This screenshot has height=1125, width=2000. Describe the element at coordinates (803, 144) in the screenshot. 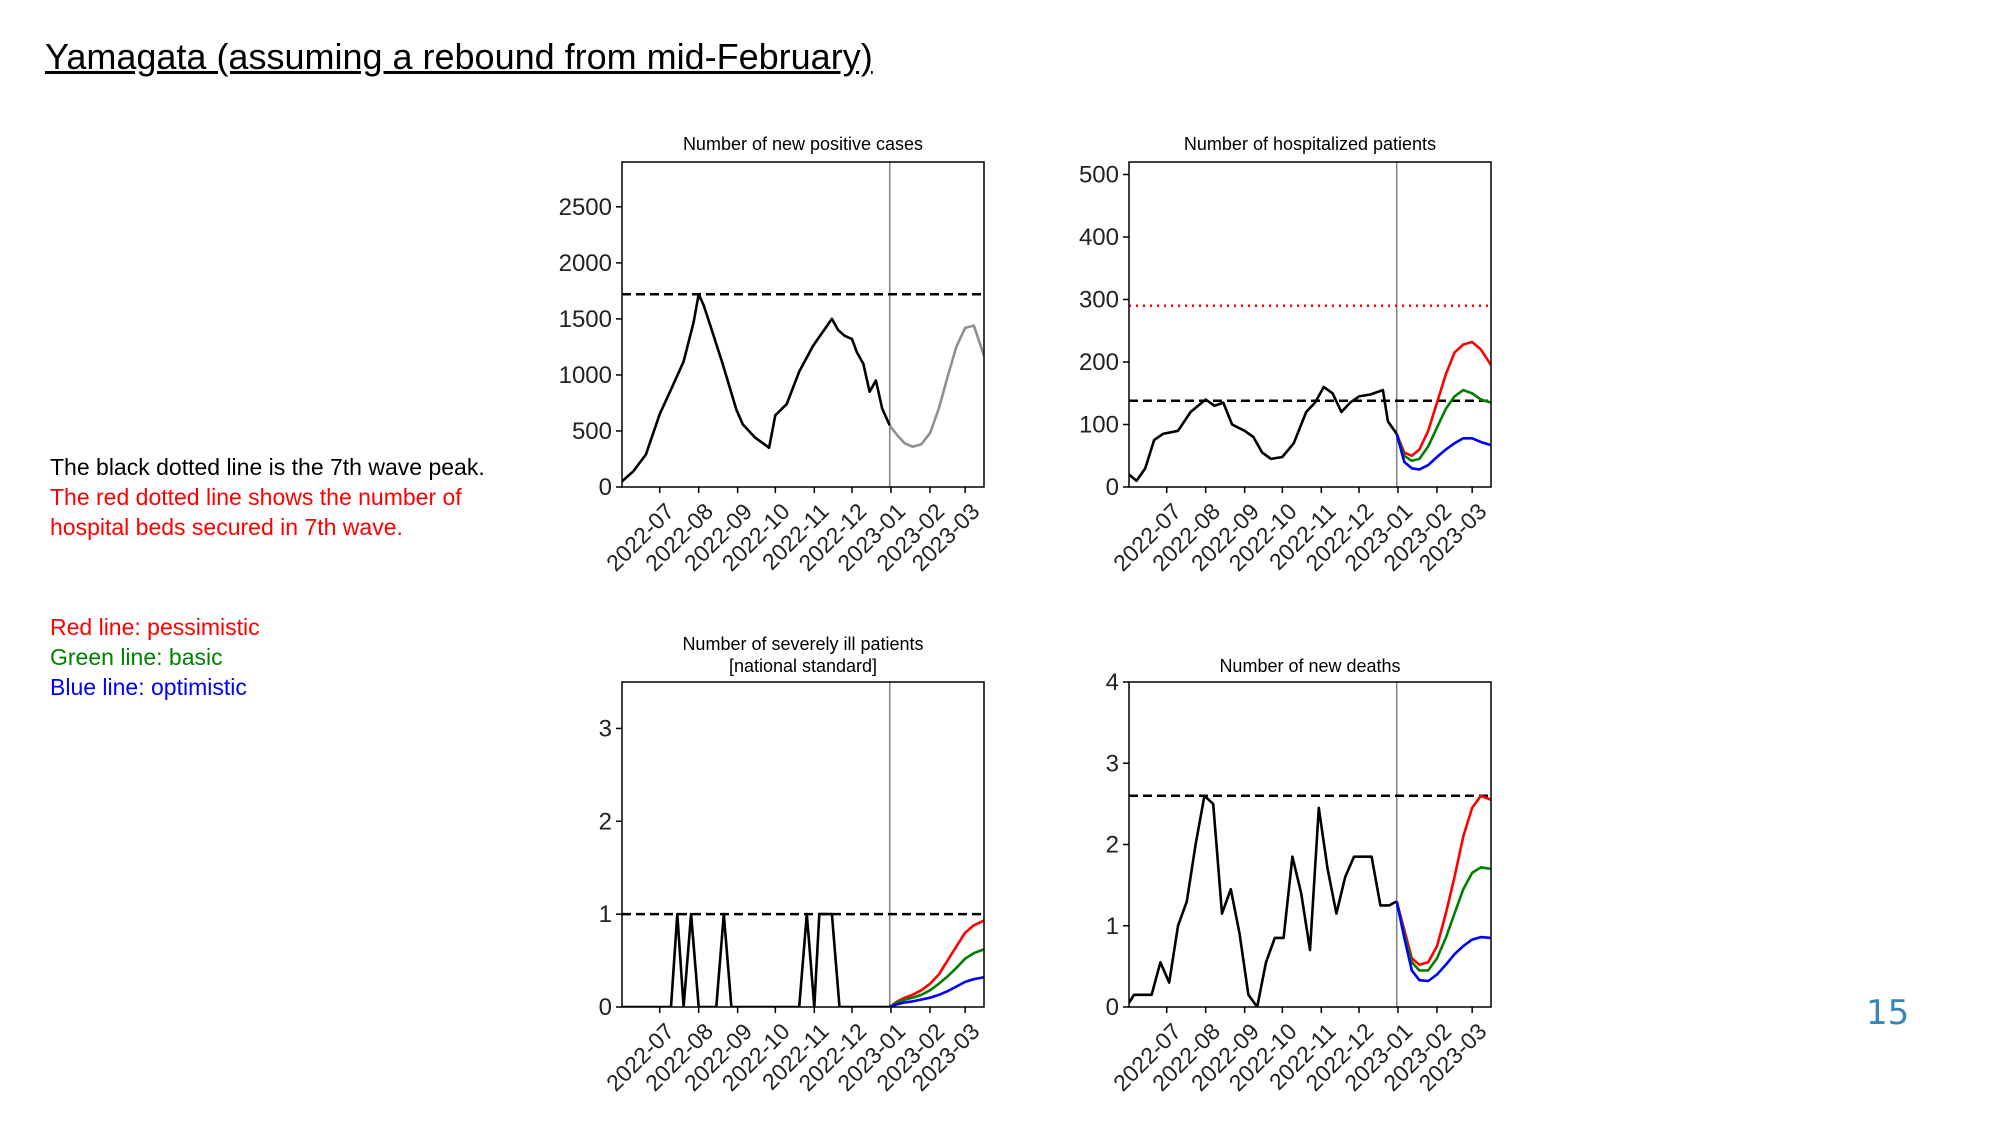

I see `chart-title: Number of new positive cases` at that location.